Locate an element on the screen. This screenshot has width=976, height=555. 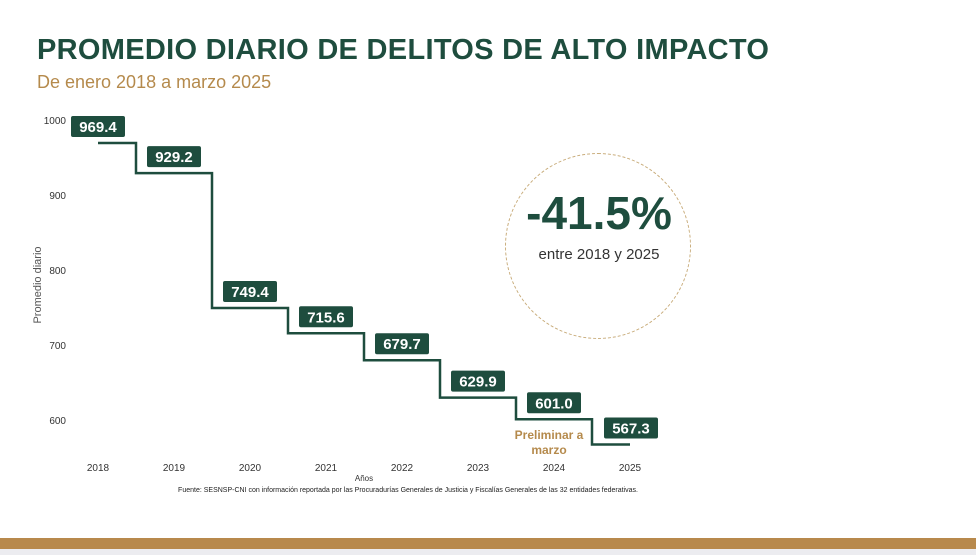
x-tick-label: 2024 is located at coordinates (554, 468).